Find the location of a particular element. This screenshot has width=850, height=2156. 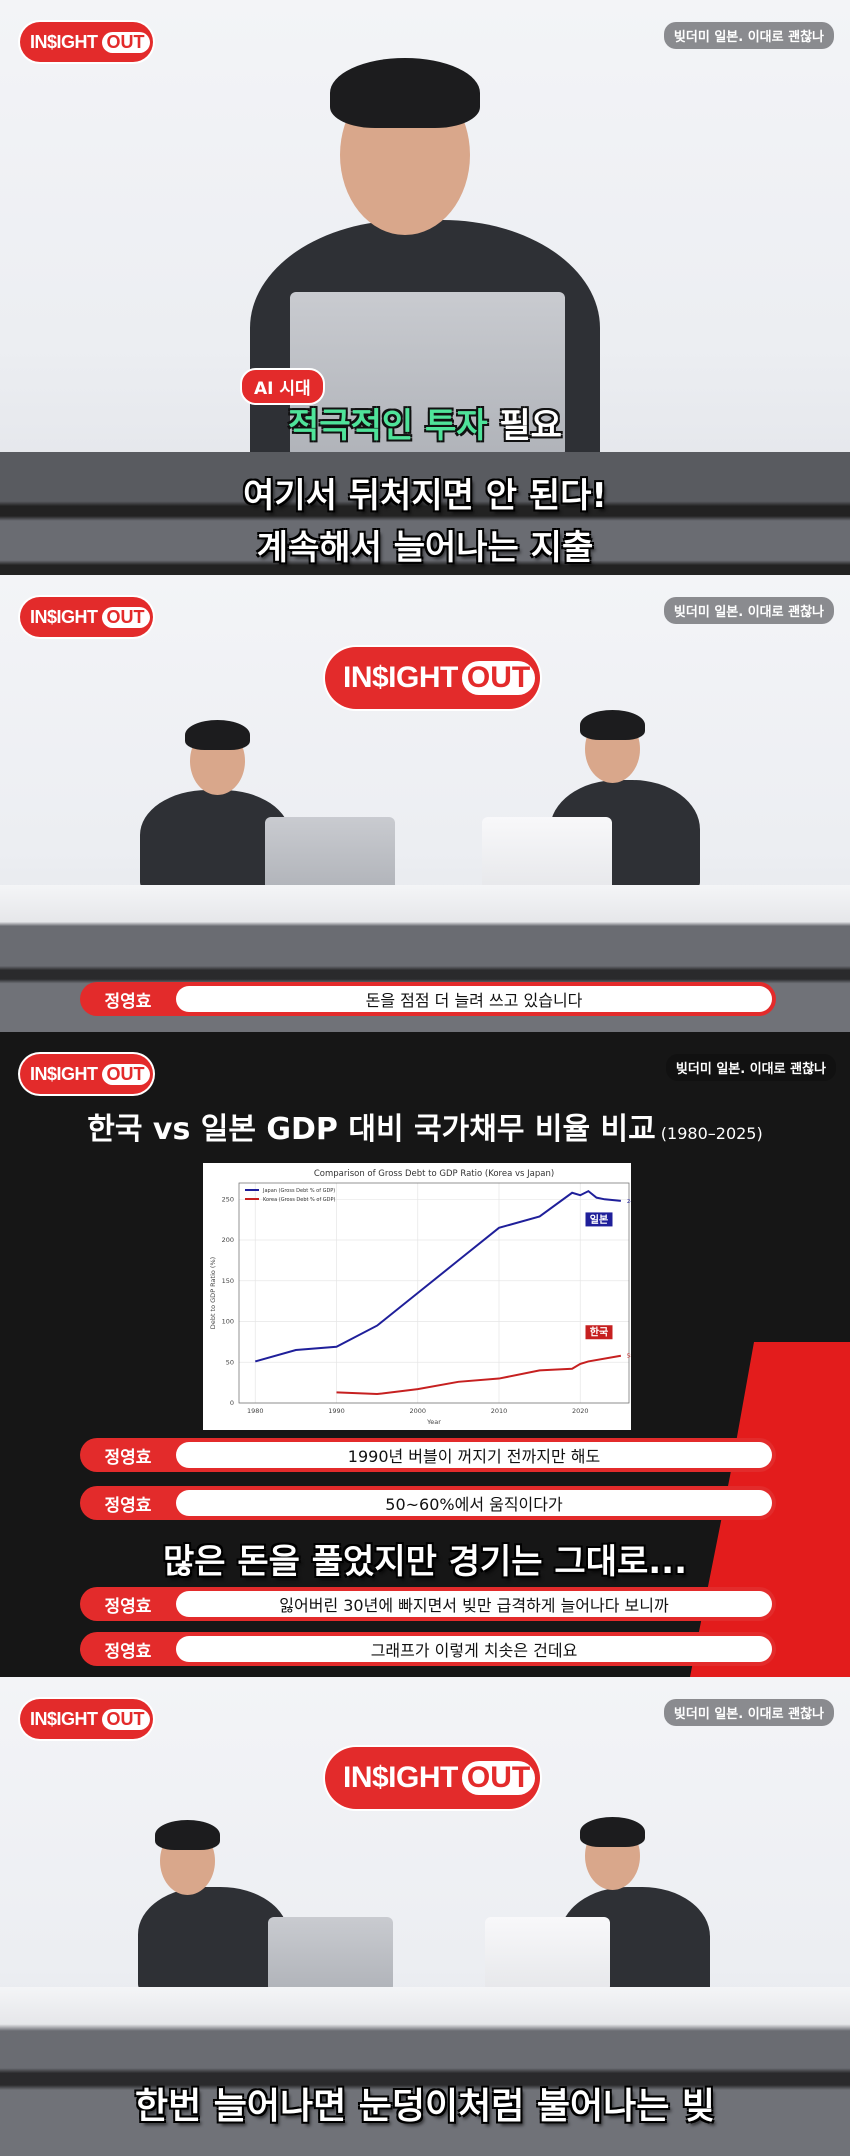

y-axis-label: Debt to GDP Ratio (%) is located at coordinates (213, 1293).